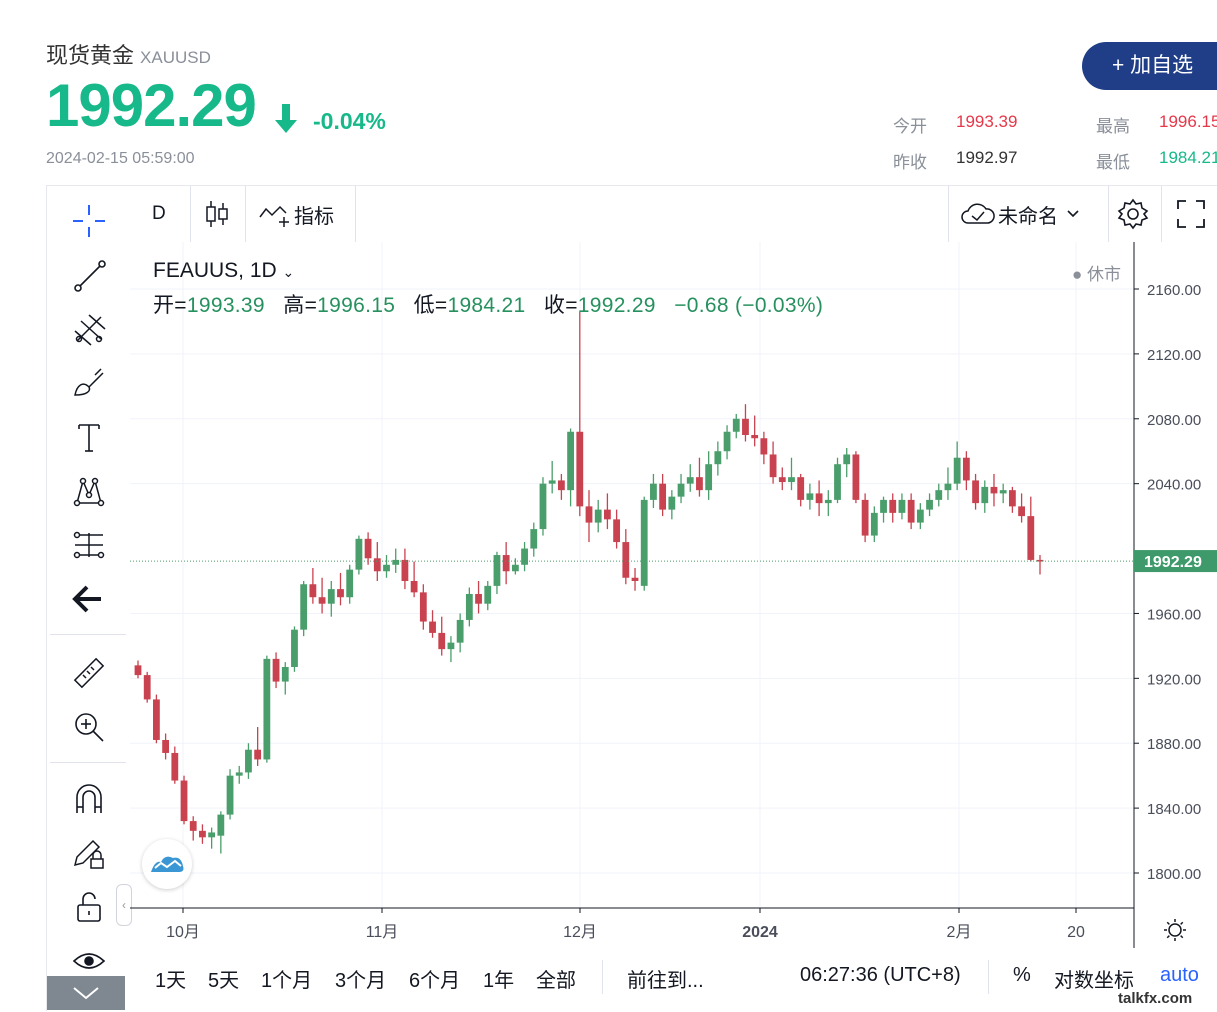 The height and width of the screenshot is (1012, 1217). Describe the element at coordinates (1175, 930) in the screenshot. I see `theme-toggle-icon` at that location.